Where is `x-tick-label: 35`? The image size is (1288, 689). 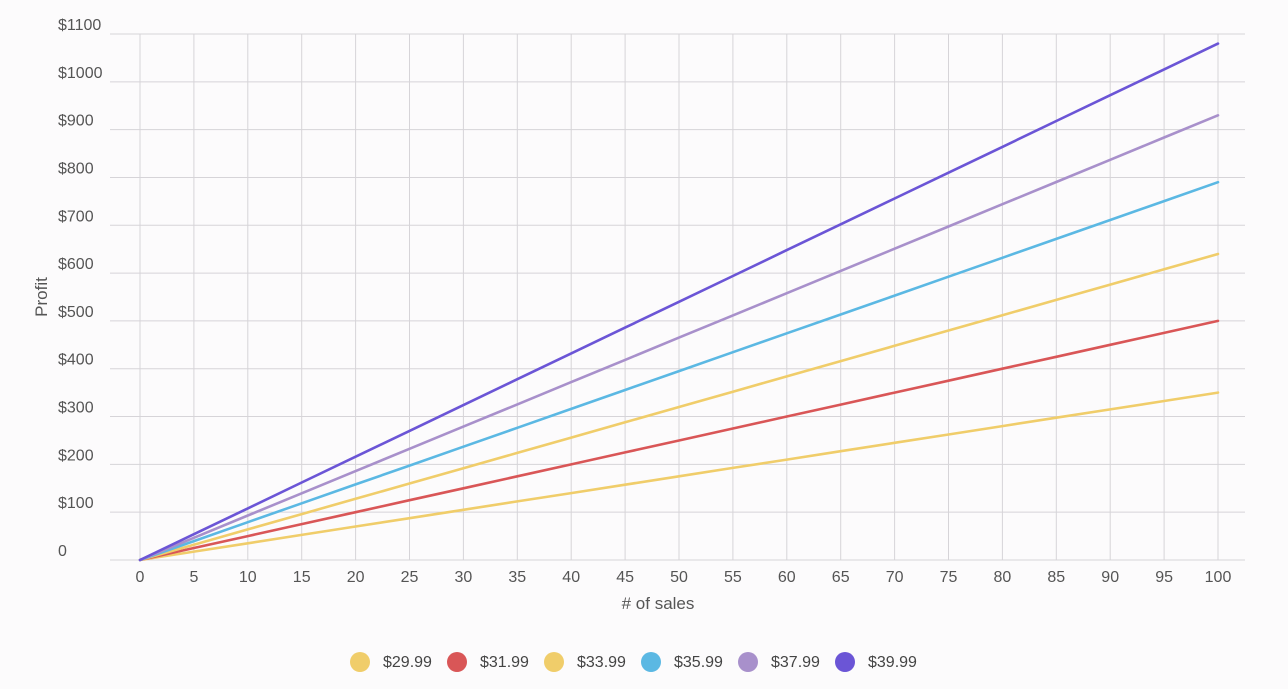
x-tick-label: 35 is located at coordinates (517, 577).